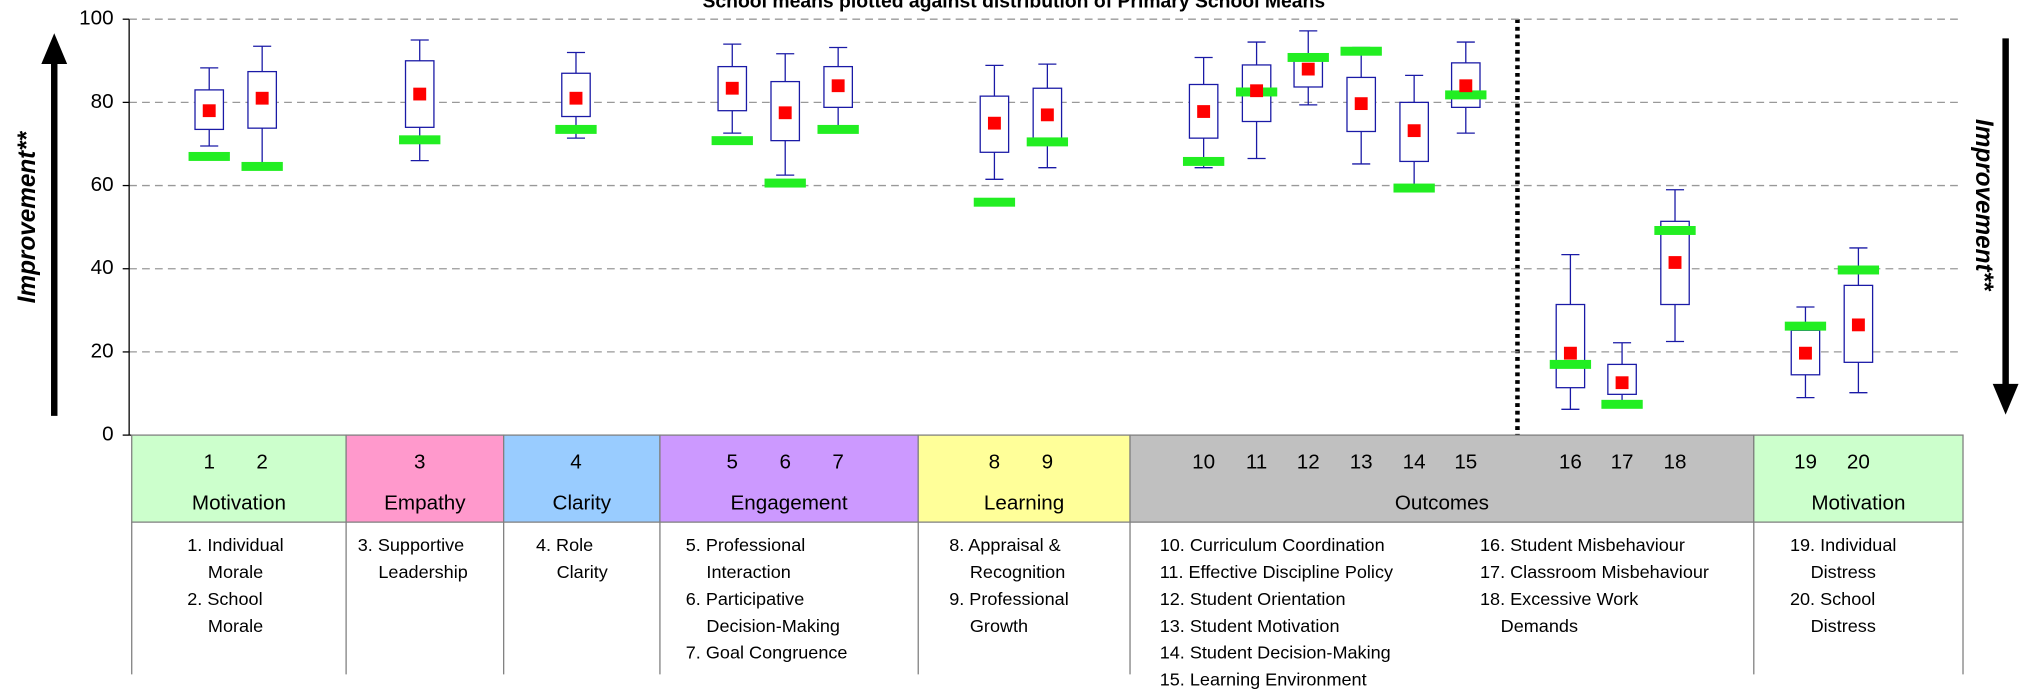 The width and height of the screenshot is (2025, 700). What do you see at coordinates (1805, 462) in the screenshot?
I see `category-label: 19` at bounding box center [1805, 462].